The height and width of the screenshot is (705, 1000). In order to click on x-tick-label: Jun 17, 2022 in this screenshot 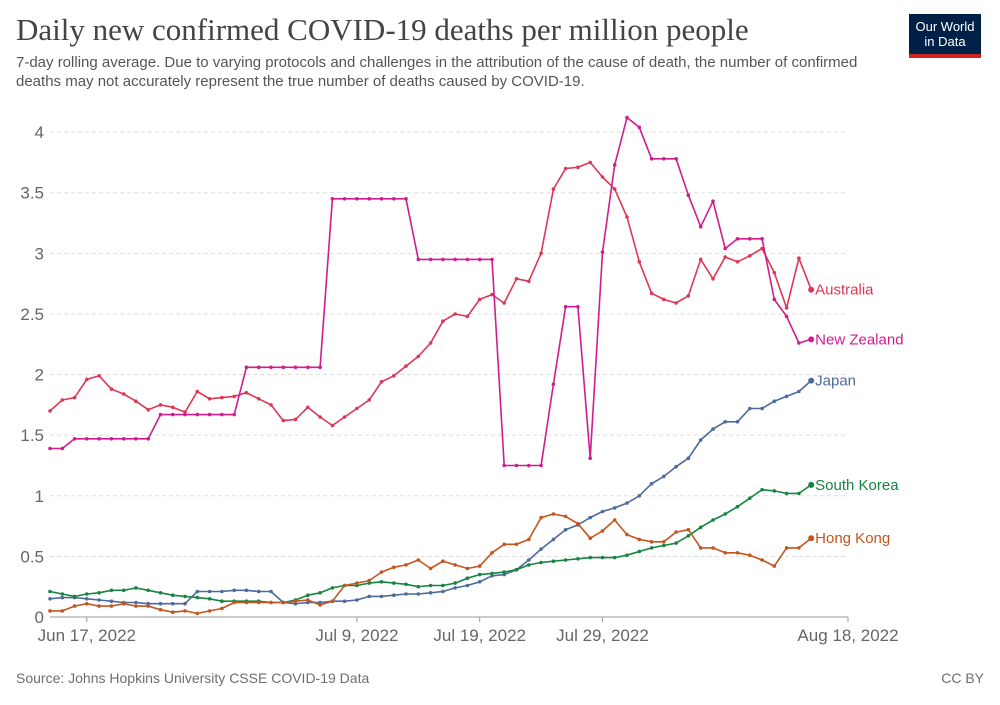, I will do `click(87, 635)`.